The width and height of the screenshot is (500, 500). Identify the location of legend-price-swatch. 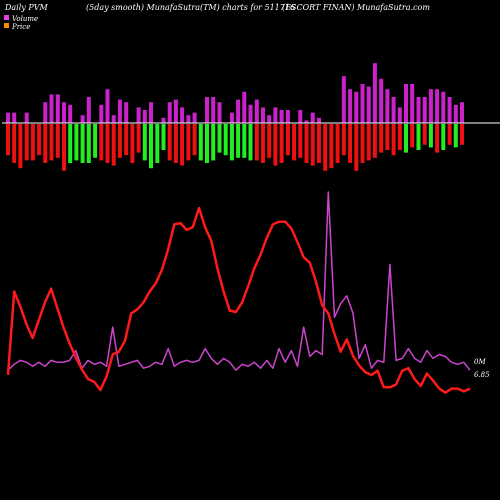
(6, 25).